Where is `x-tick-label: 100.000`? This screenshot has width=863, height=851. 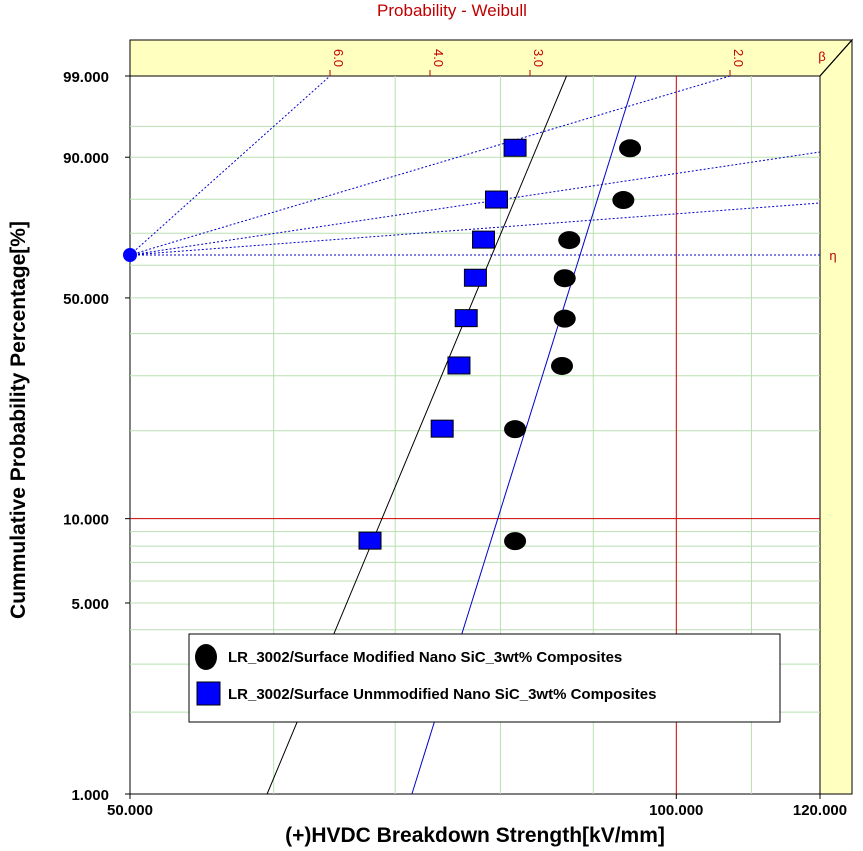
x-tick-label: 100.000 is located at coordinates (676, 810).